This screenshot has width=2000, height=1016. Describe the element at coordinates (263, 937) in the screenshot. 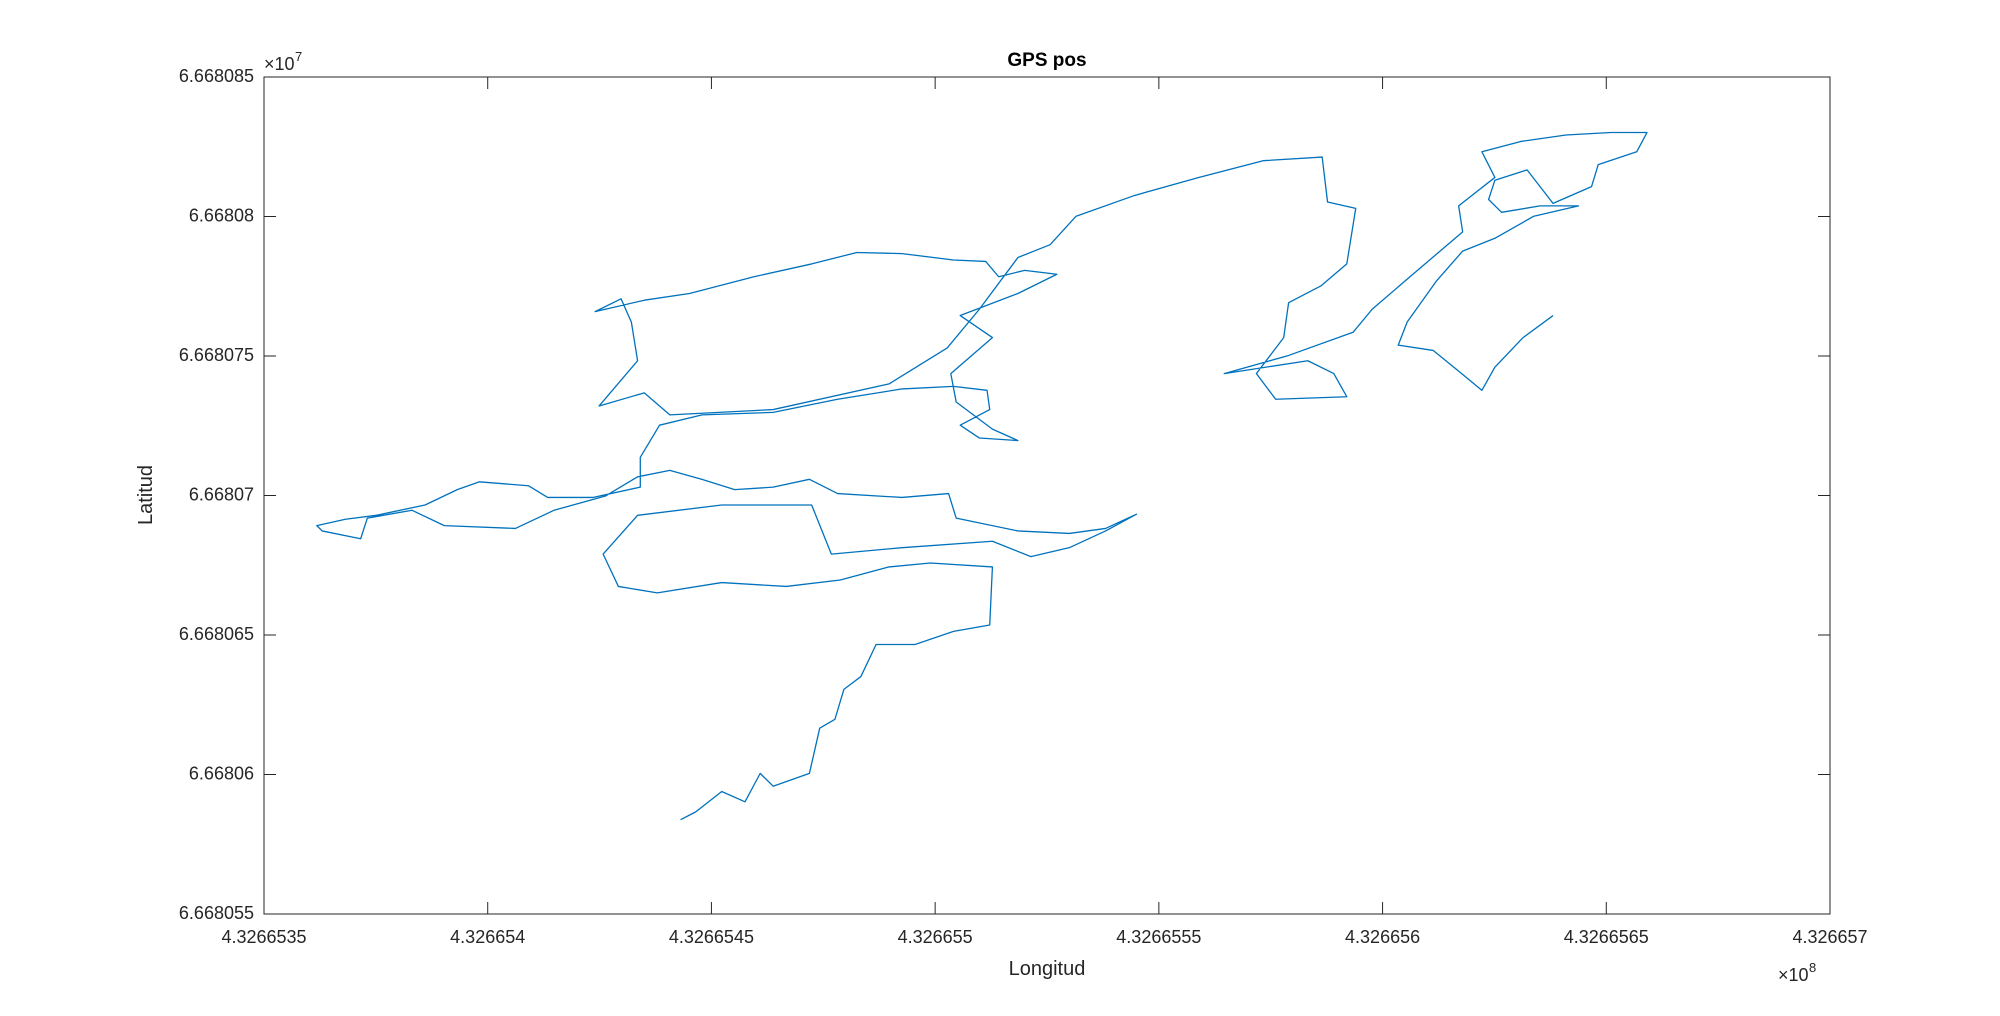

I see `x-tick-label: 4.3266535` at that location.